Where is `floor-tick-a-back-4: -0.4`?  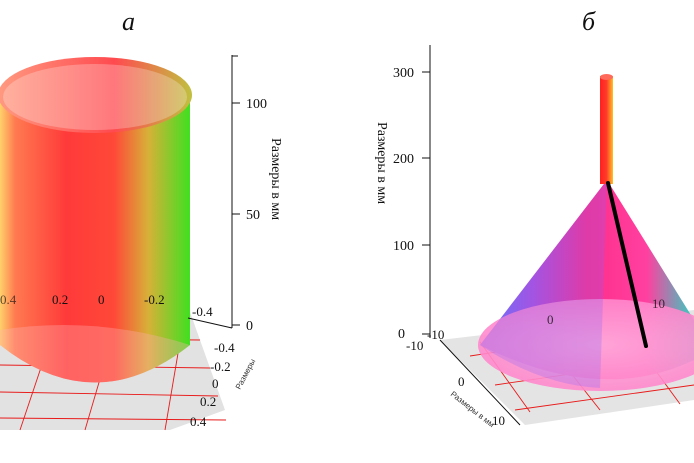 floor-tick-a-back-4: -0.4 is located at coordinates (202, 311).